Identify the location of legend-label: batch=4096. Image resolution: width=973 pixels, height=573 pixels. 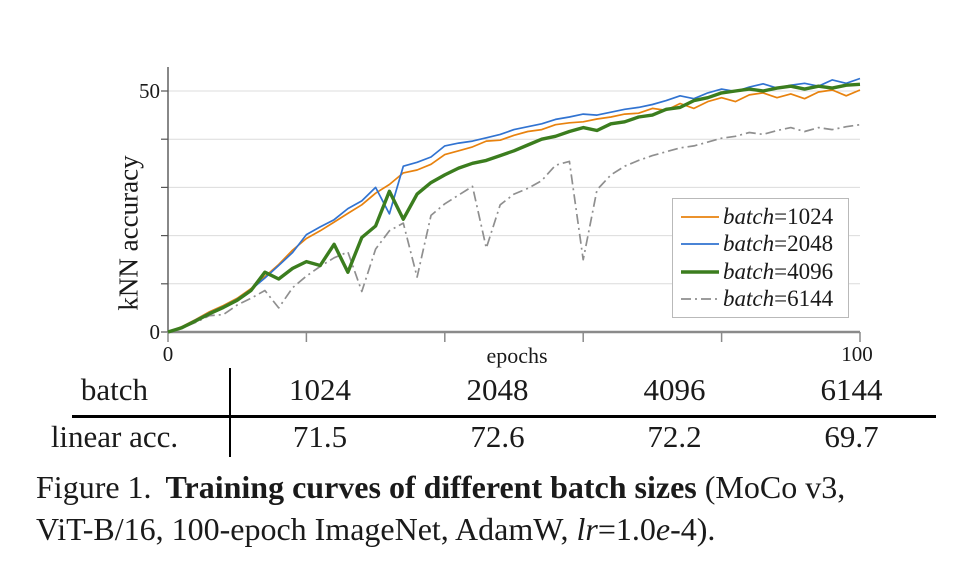
(778, 271).